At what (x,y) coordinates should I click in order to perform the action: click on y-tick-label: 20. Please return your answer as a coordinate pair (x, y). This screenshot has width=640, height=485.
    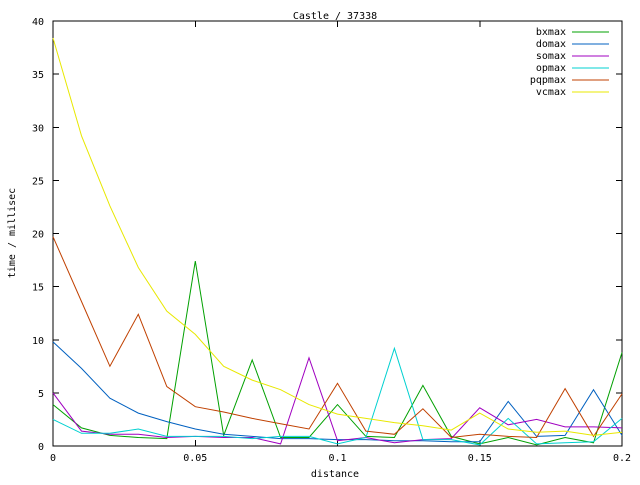
    Looking at the image, I should click on (38, 235).